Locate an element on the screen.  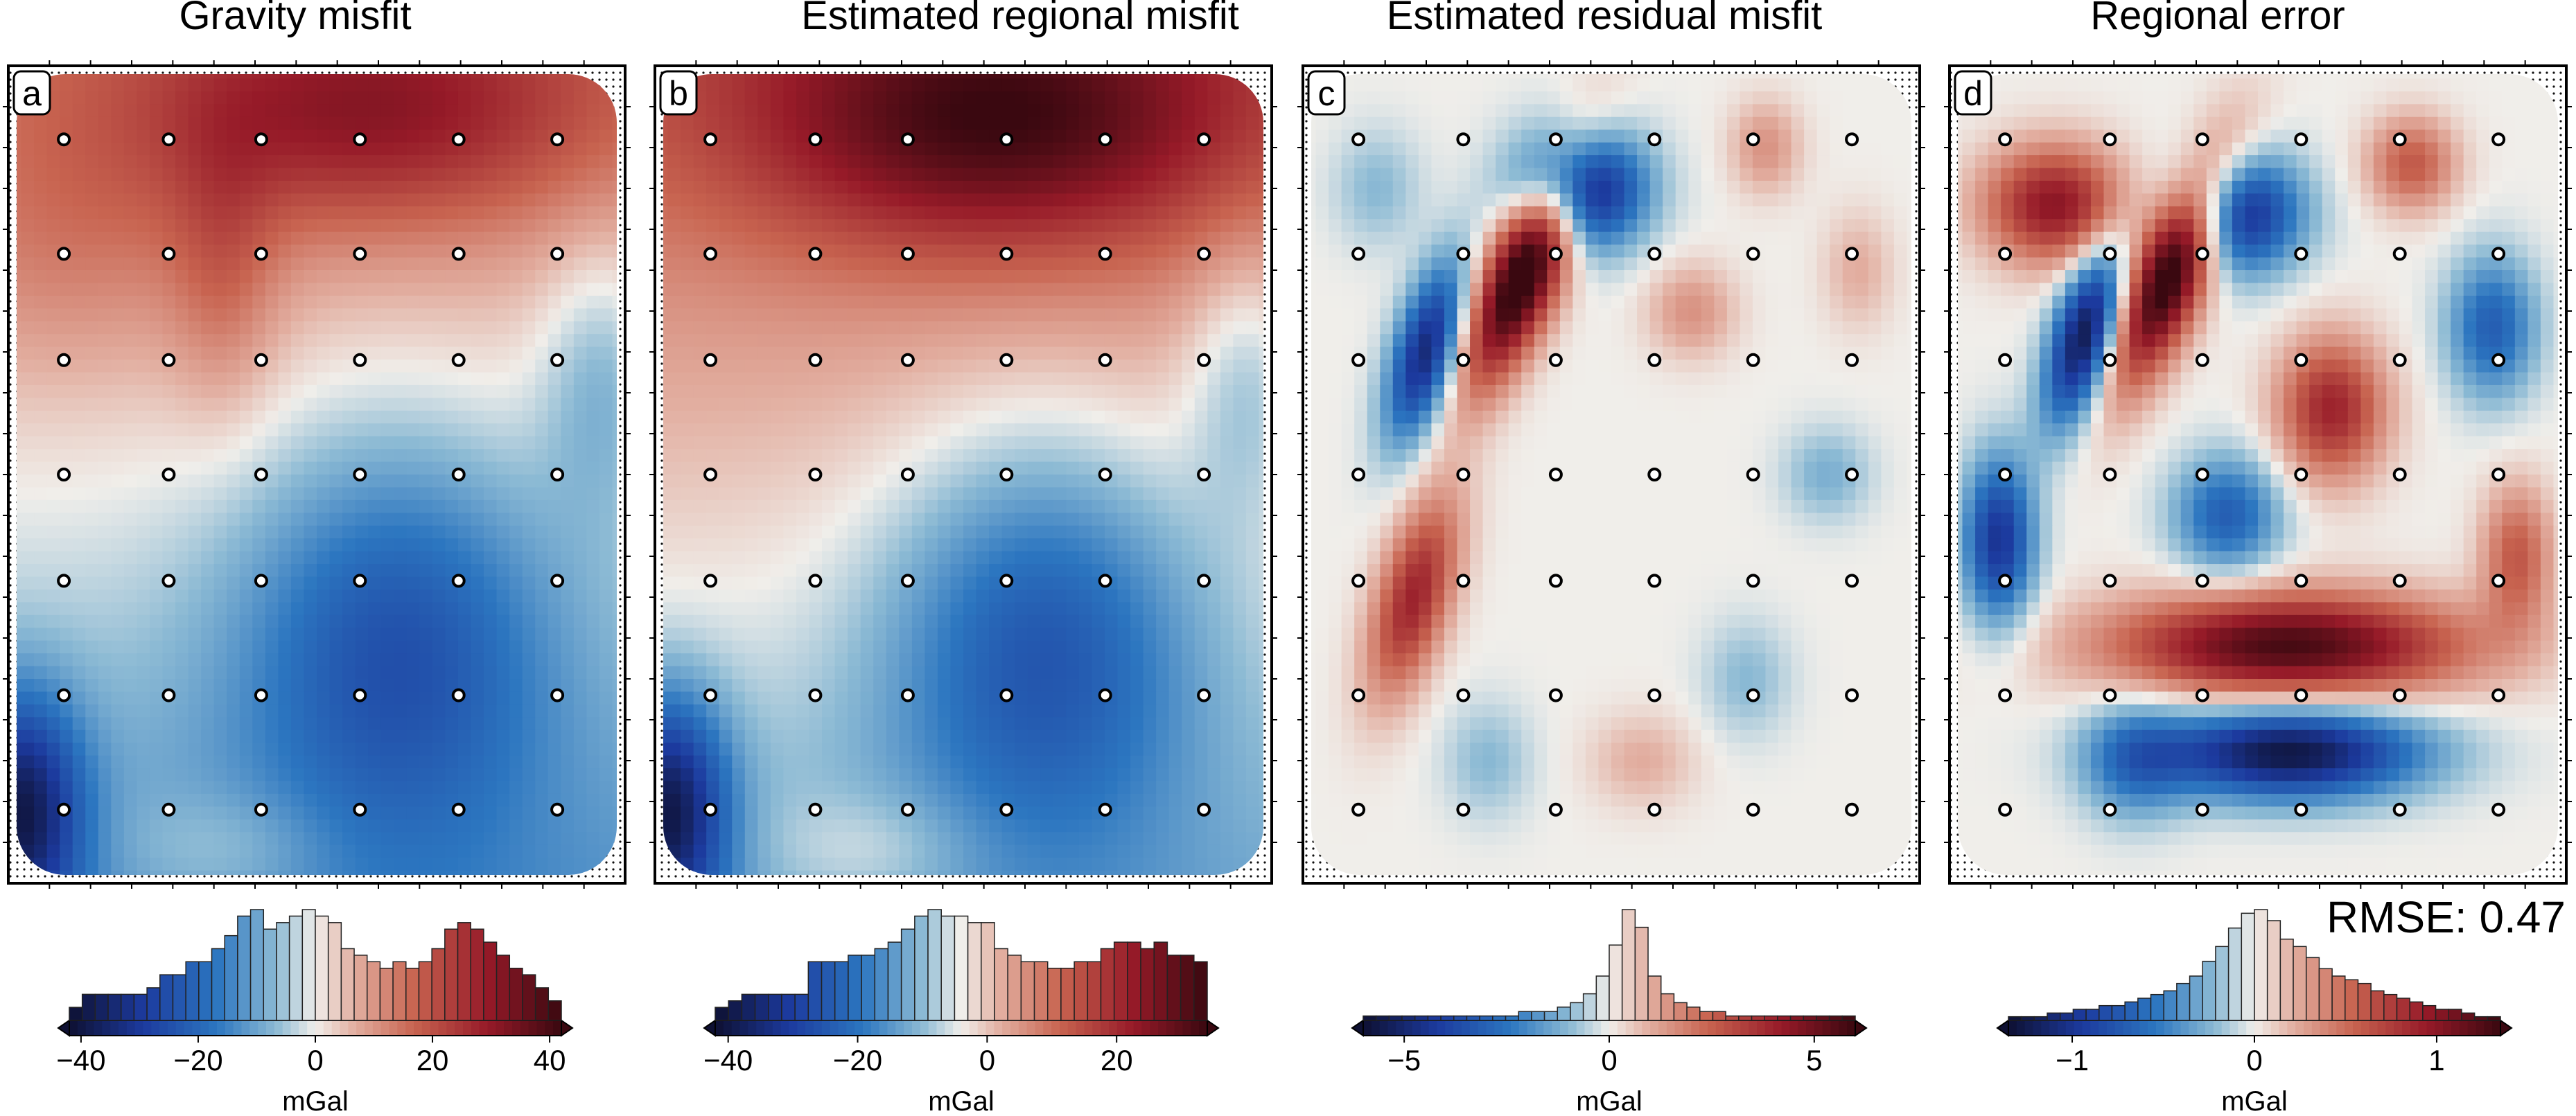
title-panel-c: Estimated residual misfit is located at coordinates (1605, 19).